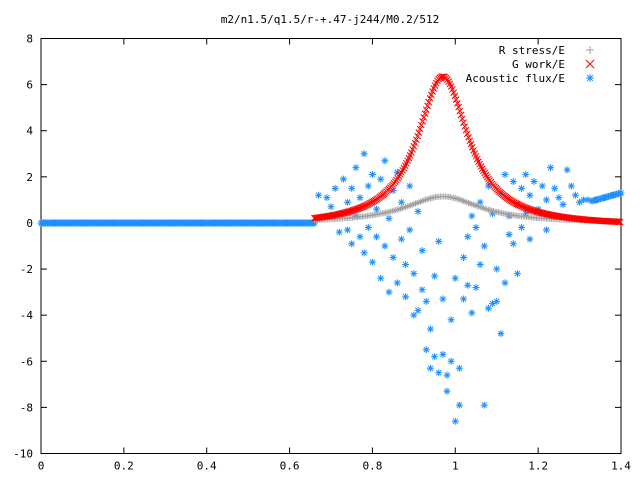  Describe the element at coordinates (621, 466) in the screenshot. I see `x-tick-label: 1.4` at that location.